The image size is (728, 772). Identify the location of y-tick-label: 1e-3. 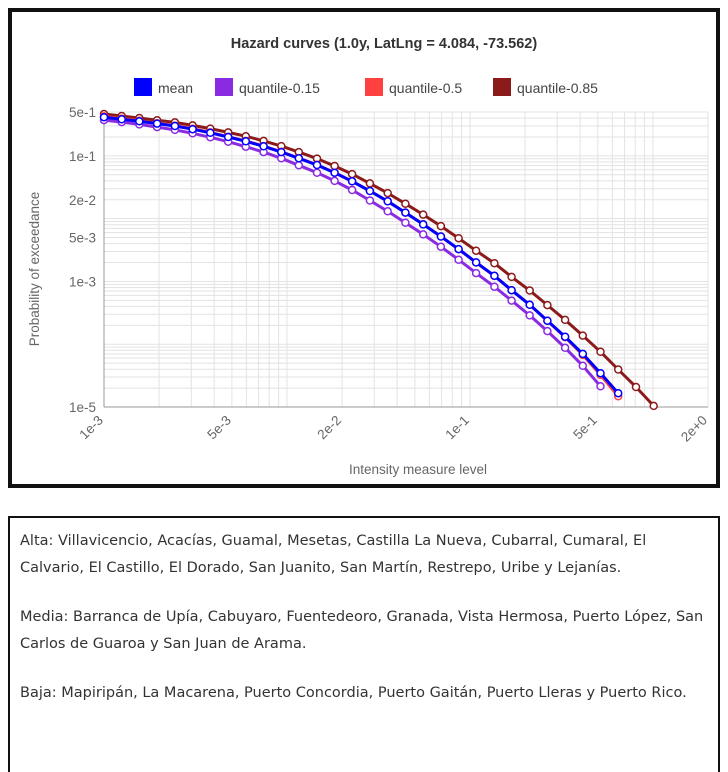
(82, 281).